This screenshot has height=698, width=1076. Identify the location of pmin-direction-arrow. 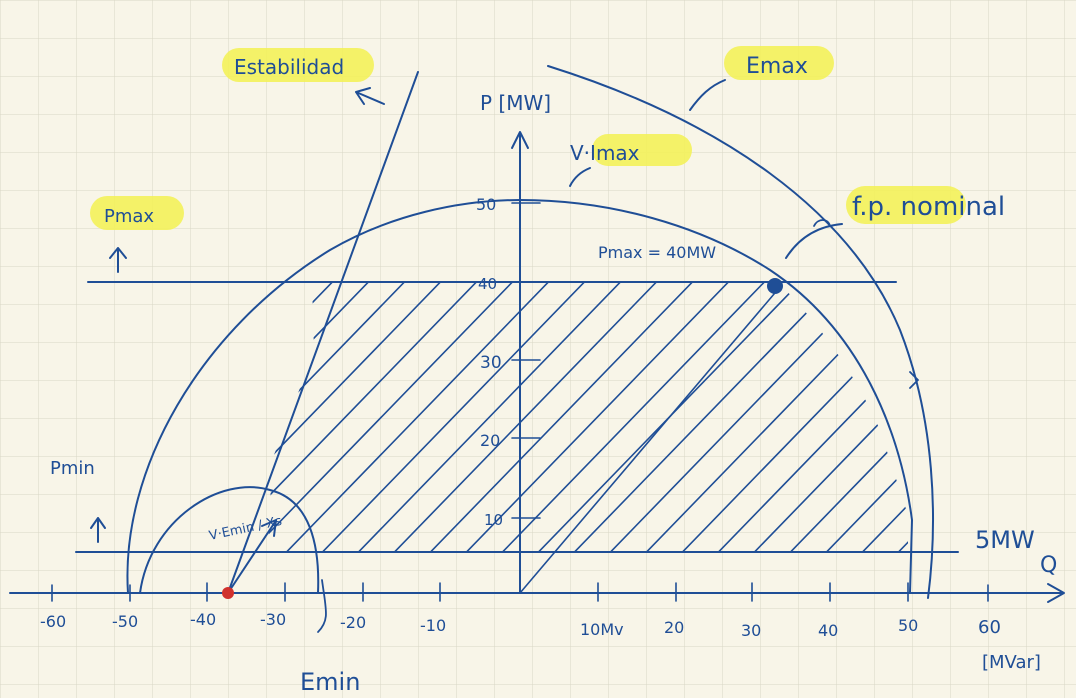
(98, 530).